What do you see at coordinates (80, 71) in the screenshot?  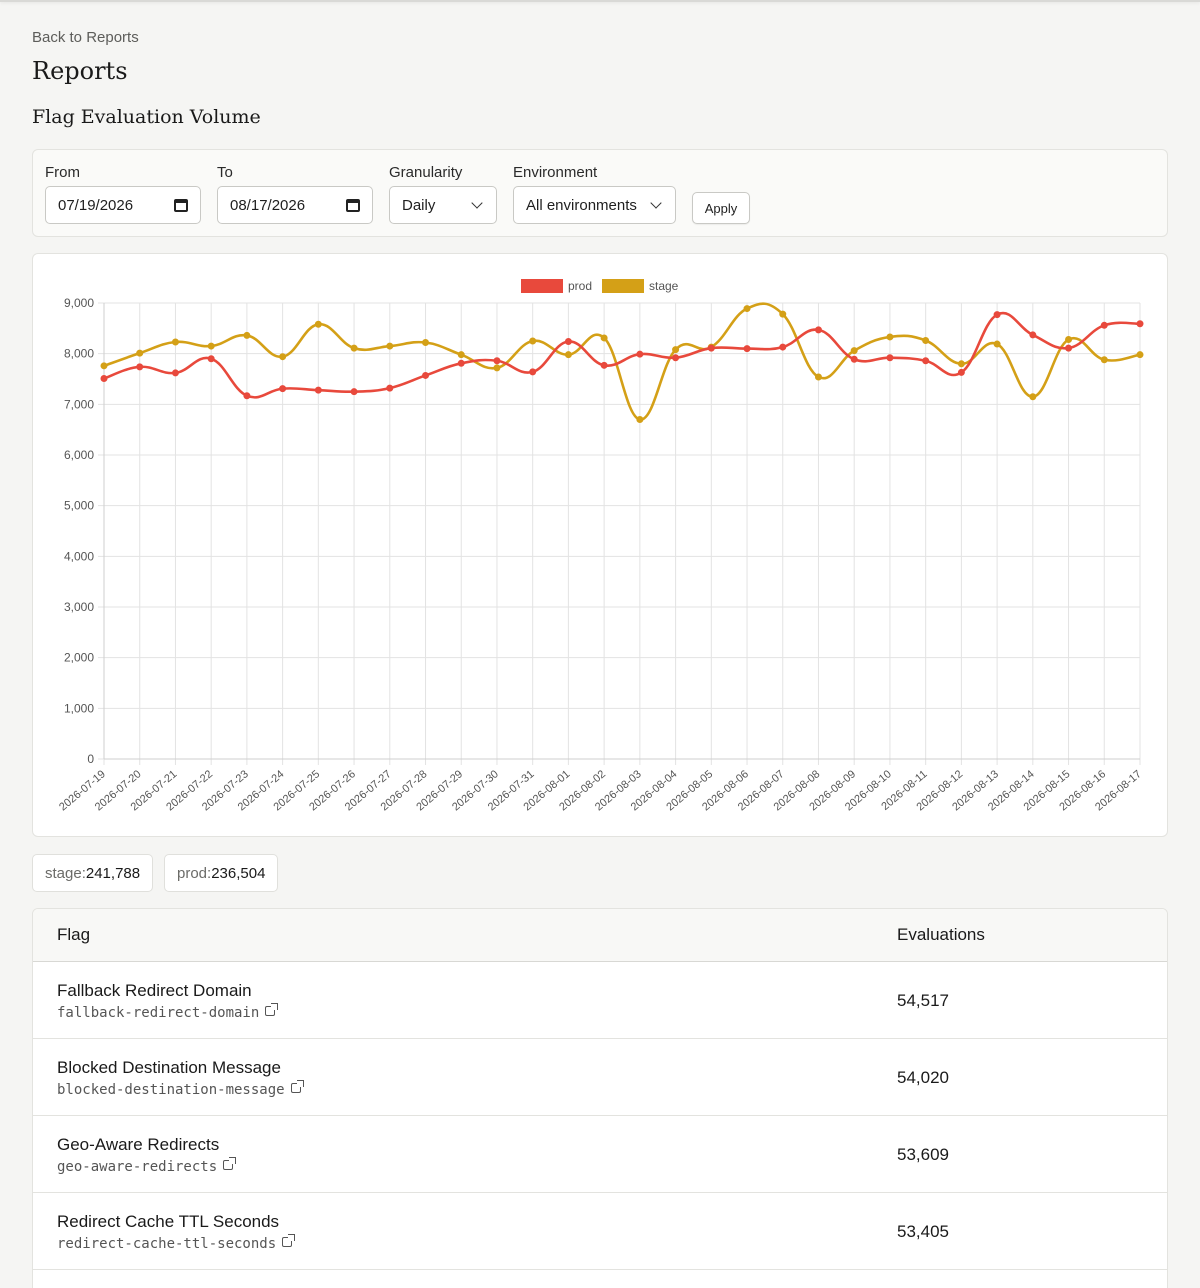 I see `page-title: Reports` at bounding box center [80, 71].